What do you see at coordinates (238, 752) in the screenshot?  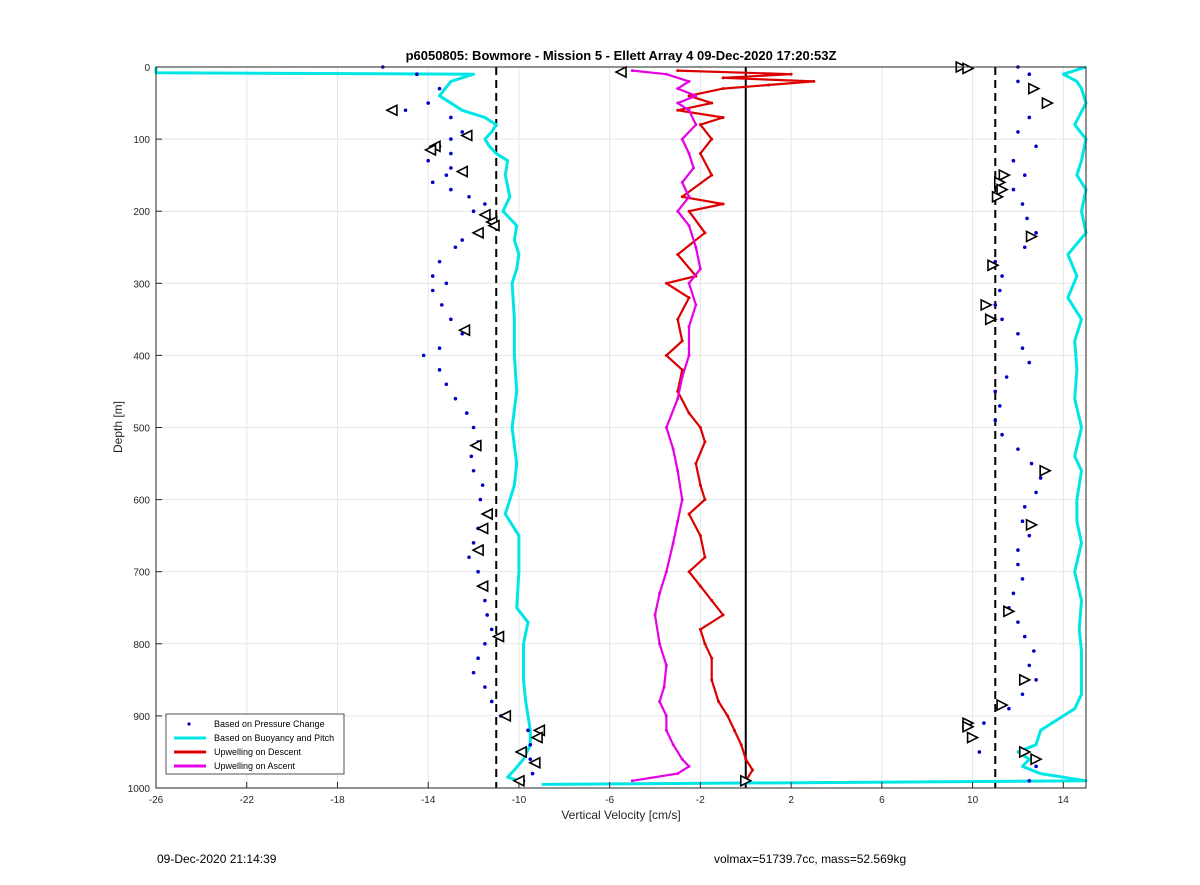 I see `legend-entry-descent: Upwelling on Descent` at bounding box center [238, 752].